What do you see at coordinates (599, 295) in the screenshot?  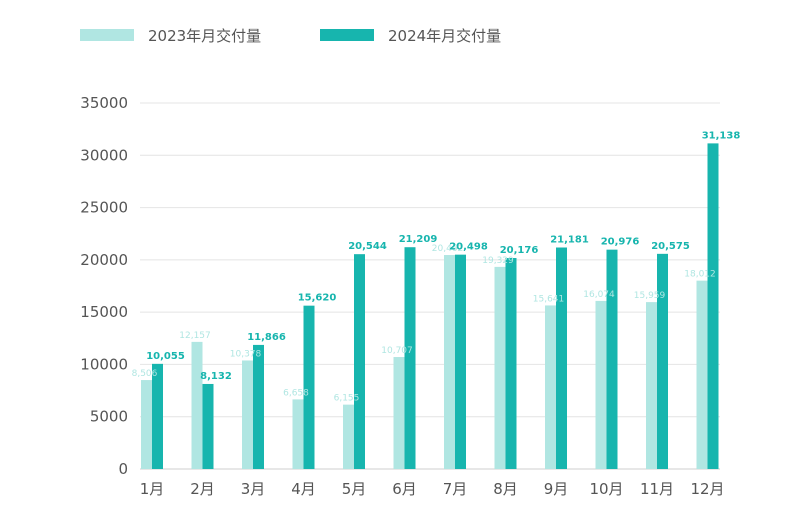 I see `data-label-2023-10: 16,074` at bounding box center [599, 295].